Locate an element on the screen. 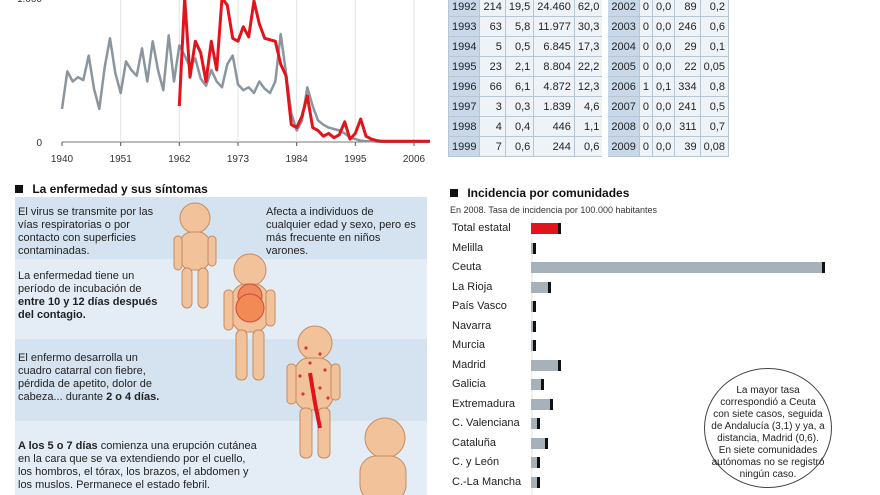  table-cell: 6.845 is located at coordinates (554, 46).